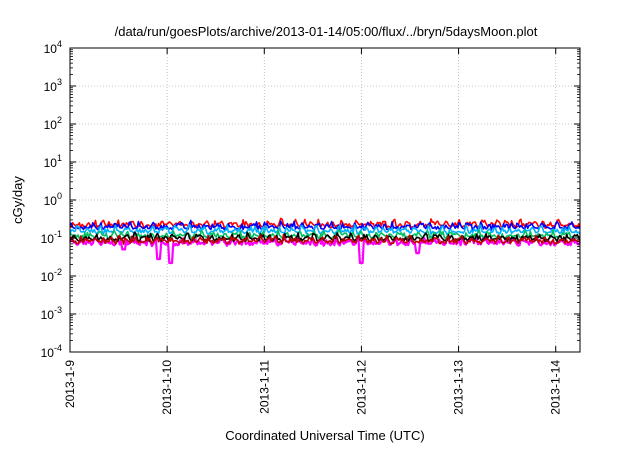 This screenshot has width=640, height=453. Describe the element at coordinates (59, 82) in the screenshot. I see `y-tick-exponent: 3` at that location.